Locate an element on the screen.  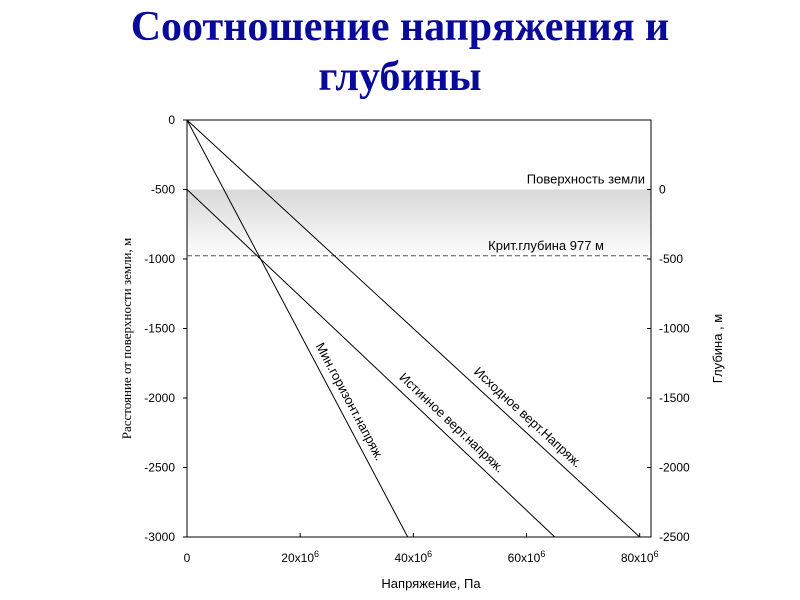
shaded-zone is located at coordinates (419, 224).